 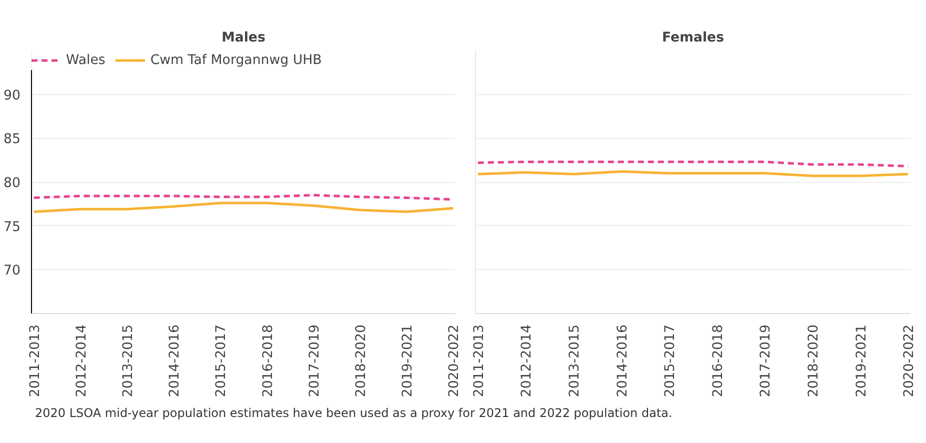 What do you see at coordinates (353, 413) in the screenshot?
I see `text: 2020 LSOA mid-year population estimates have been used as a proxy for 2021 and 2022 population data.` at bounding box center [353, 413].